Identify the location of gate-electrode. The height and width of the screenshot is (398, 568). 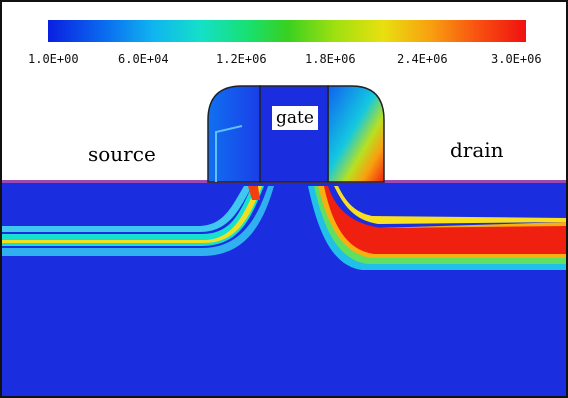
(294, 134).